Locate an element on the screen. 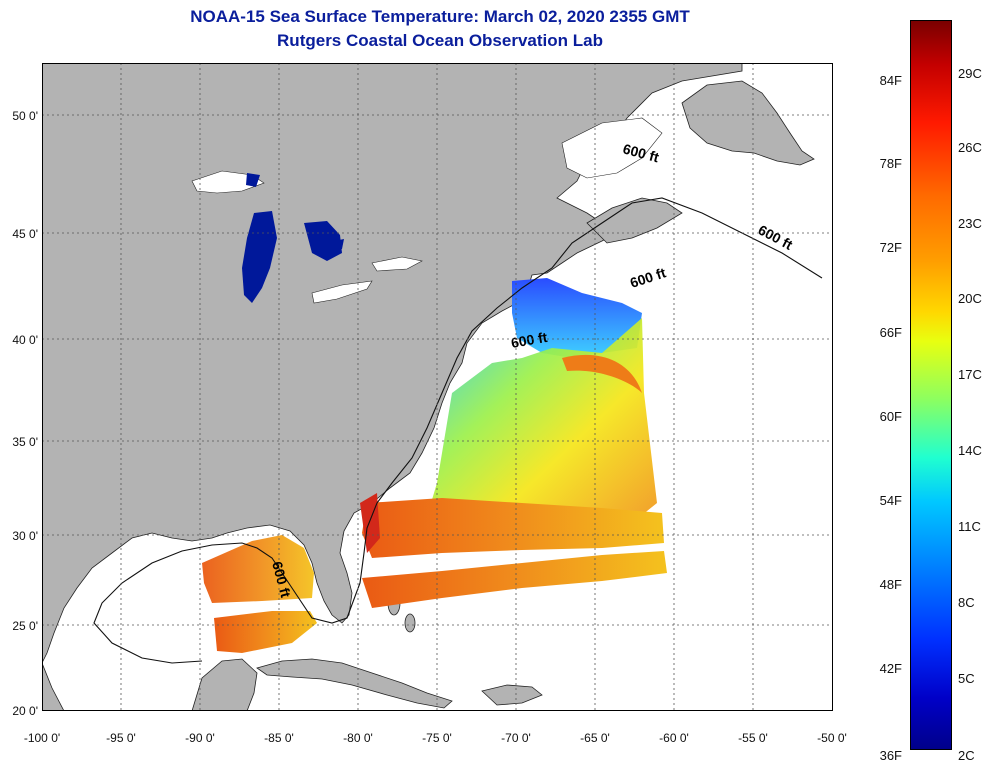  lat-tick-label: 40 0' is located at coordinates (25, 340).